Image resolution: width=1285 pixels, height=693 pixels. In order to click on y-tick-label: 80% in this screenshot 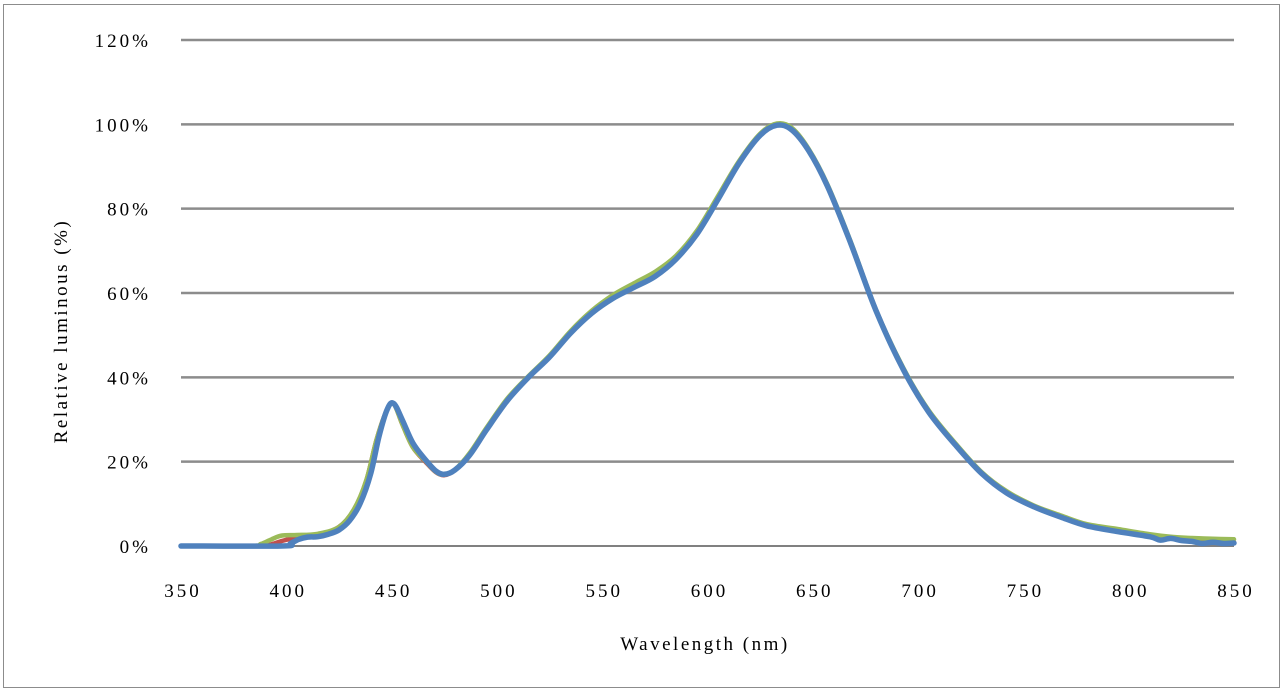, I will do `click(129, 210)`.